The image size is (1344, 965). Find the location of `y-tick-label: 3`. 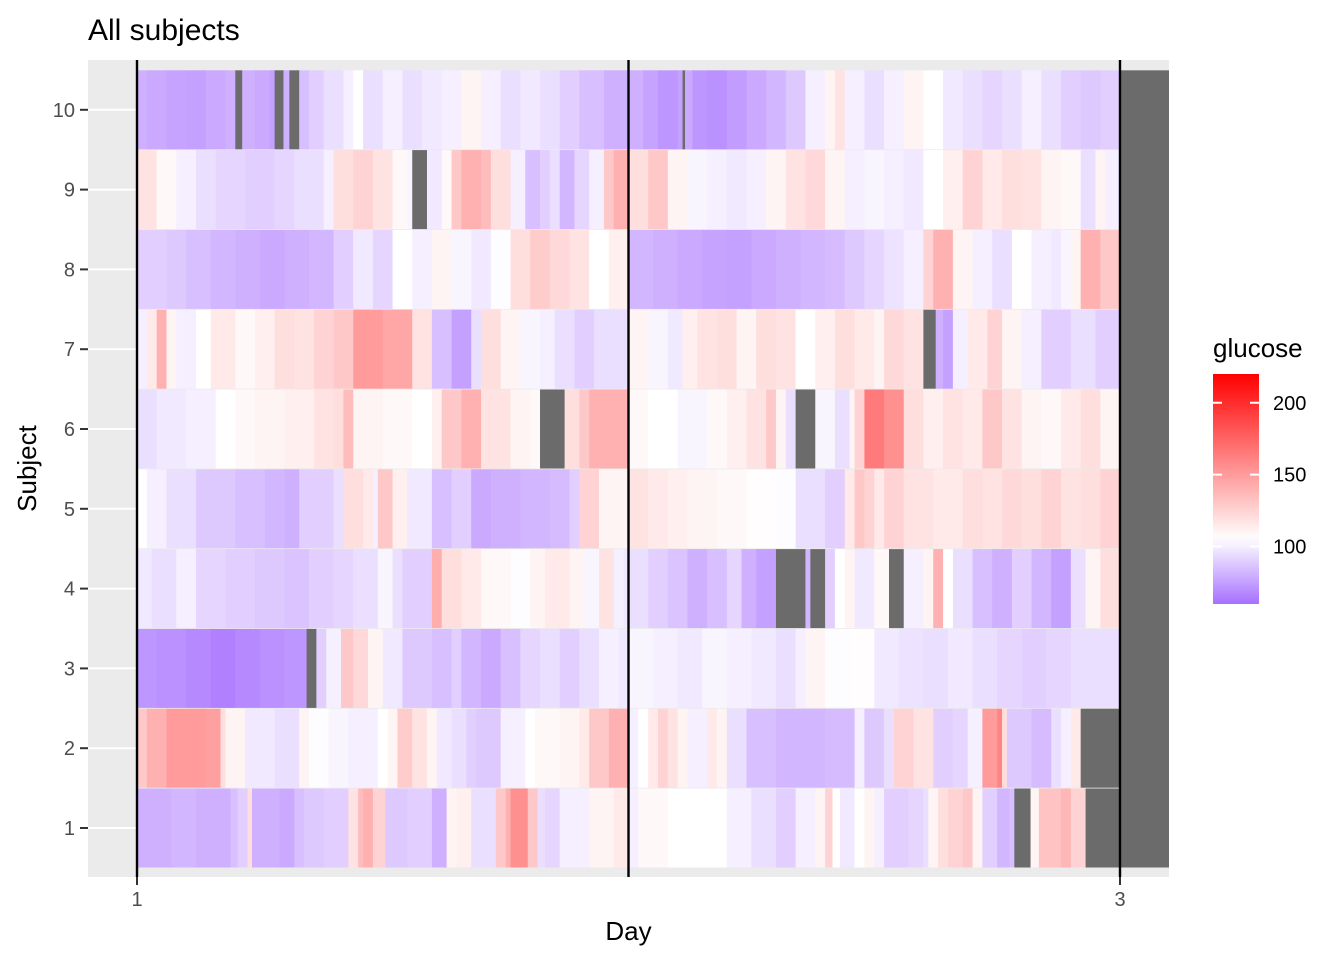

y-tick-label: 3 is located at coordinates (69, 669).